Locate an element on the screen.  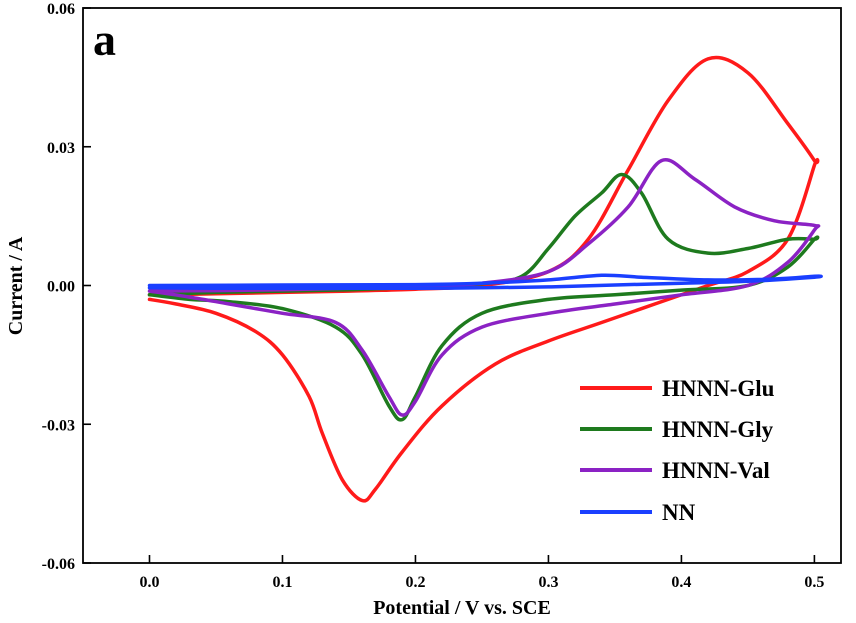
x-tick-label: 0.4 is located at coordinates (681, 582).